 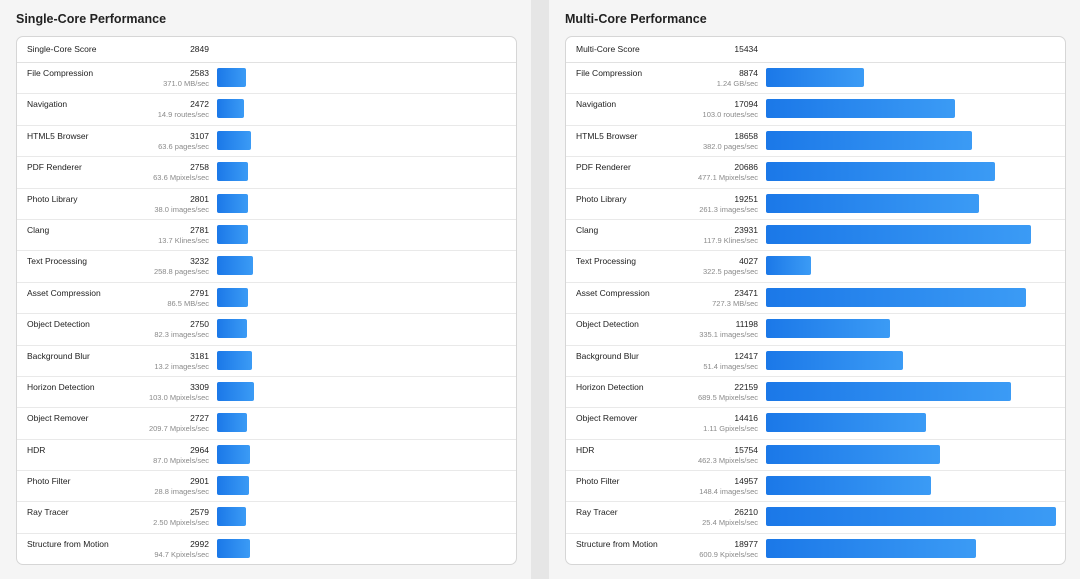 What do you see at coordinates (199, 198) in the screenshot?
I see `benchmark-score: 2801` at bounding box center [199, 198].